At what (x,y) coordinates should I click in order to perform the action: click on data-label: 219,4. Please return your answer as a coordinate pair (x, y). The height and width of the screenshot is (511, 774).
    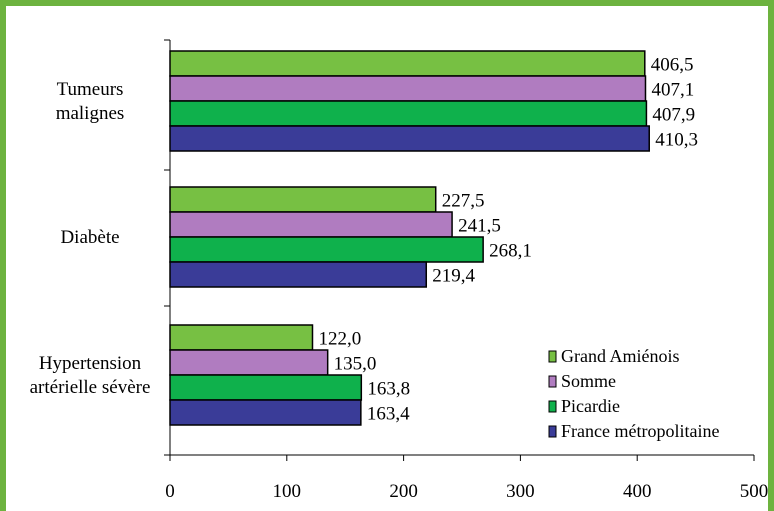
    Looking at the image, I should click on (453, 276).